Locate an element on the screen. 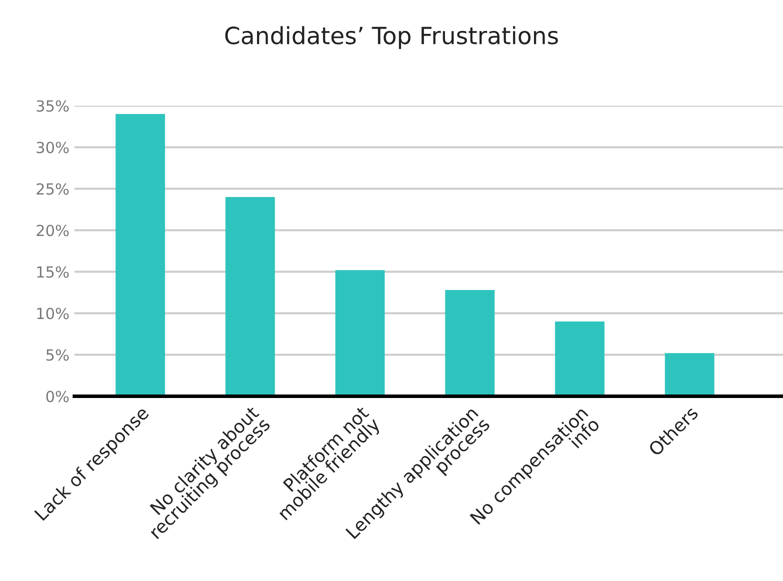  y-tick-label: 15% is located at coordinates (53, 272).